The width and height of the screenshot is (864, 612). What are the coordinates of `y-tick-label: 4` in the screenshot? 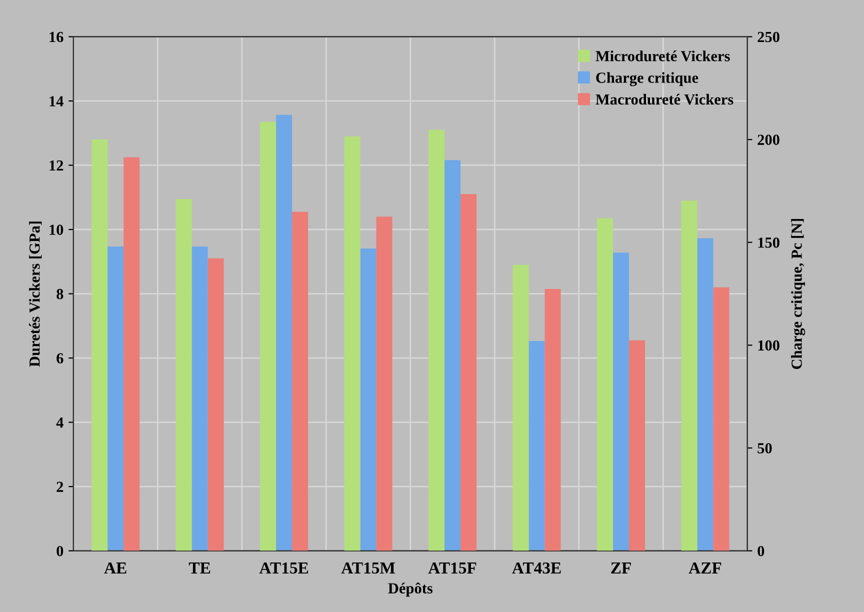 It's located at (60, 423).